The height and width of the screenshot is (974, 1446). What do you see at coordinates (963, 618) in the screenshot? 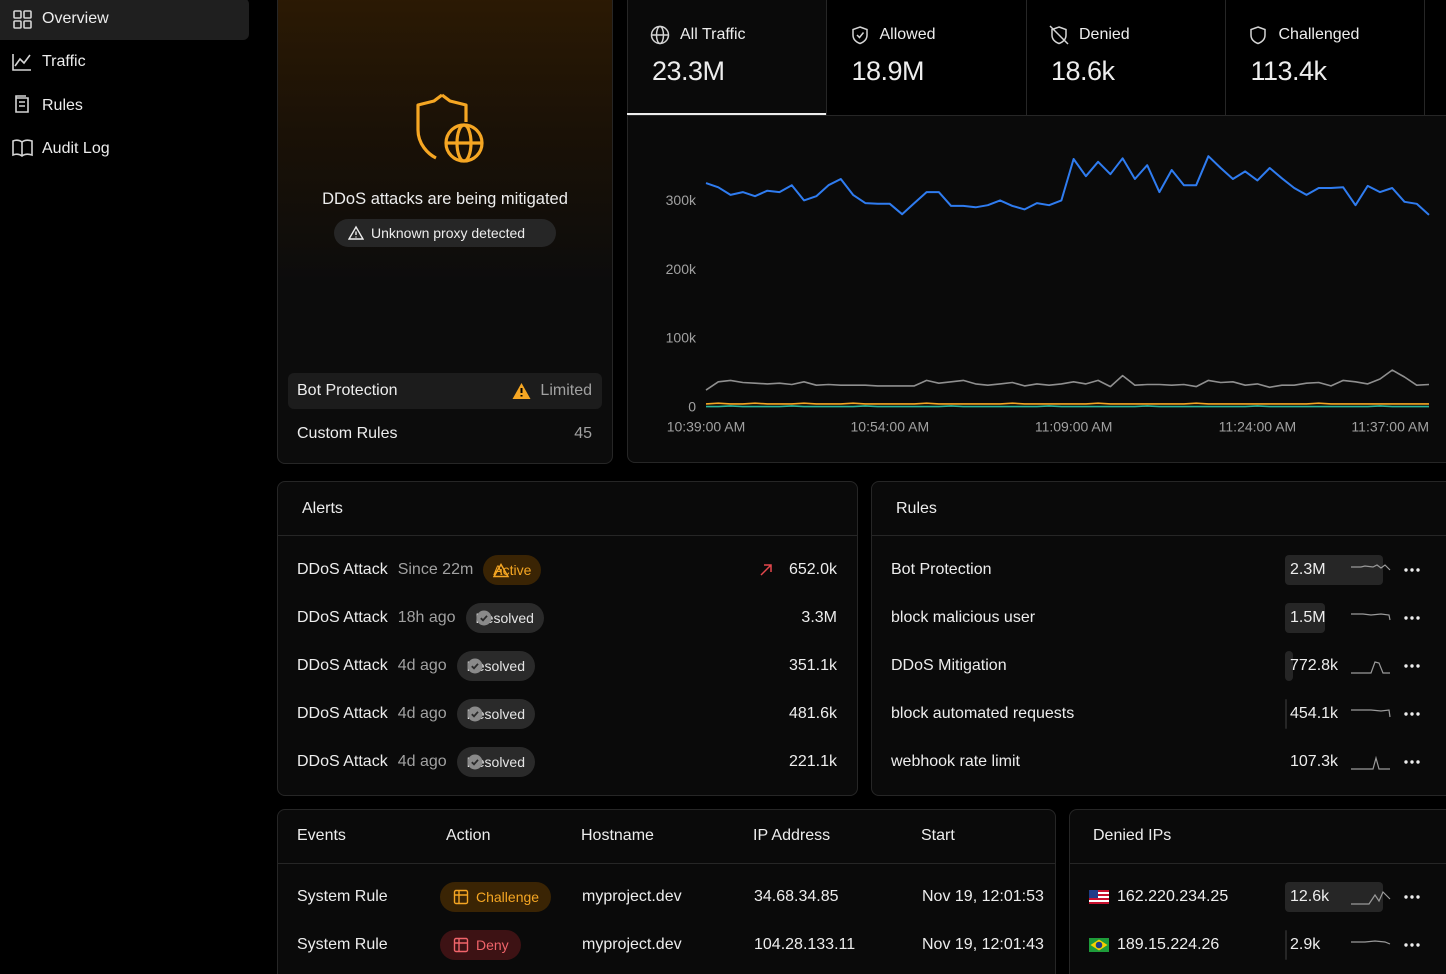
I see `rule-name: block malicious user` at bounding box center [963, 618].